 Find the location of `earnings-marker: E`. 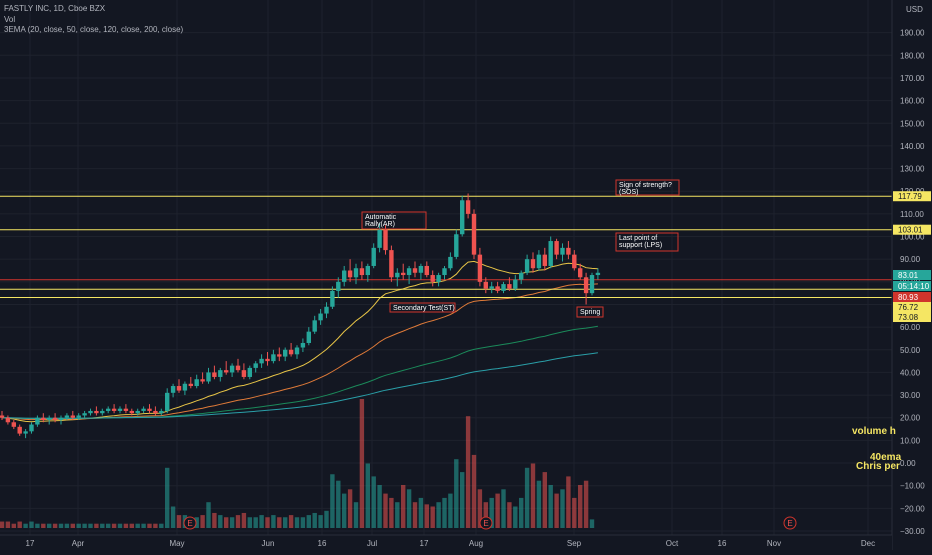

earnings-marker: E is located at coordinates (790, 523).